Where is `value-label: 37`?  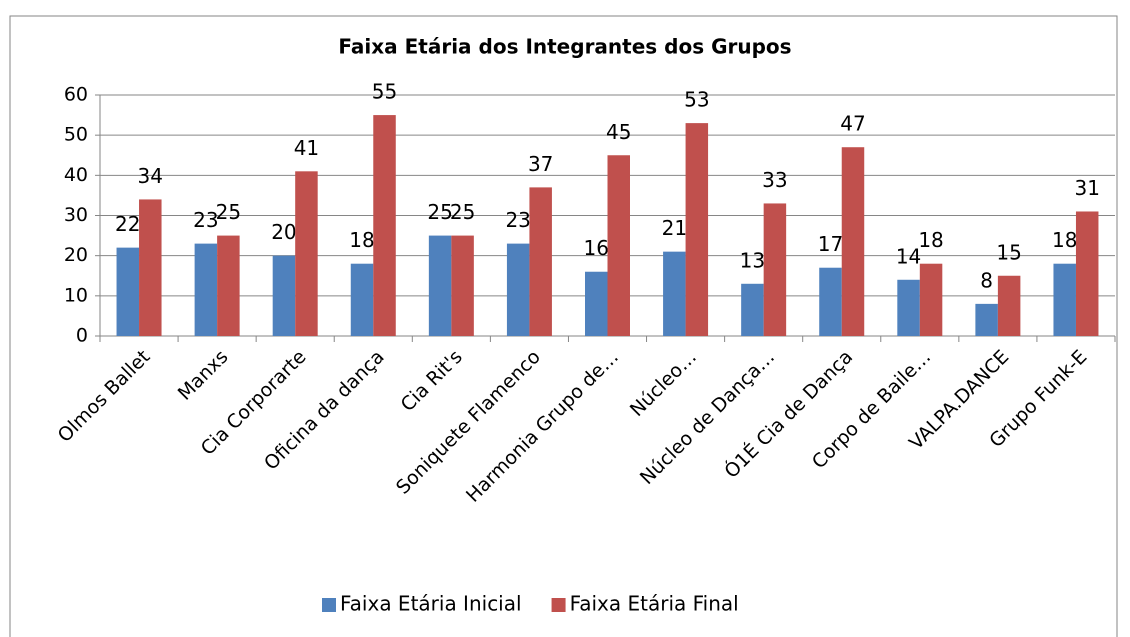
value-label: 37 is located at coordinates (540, 164).